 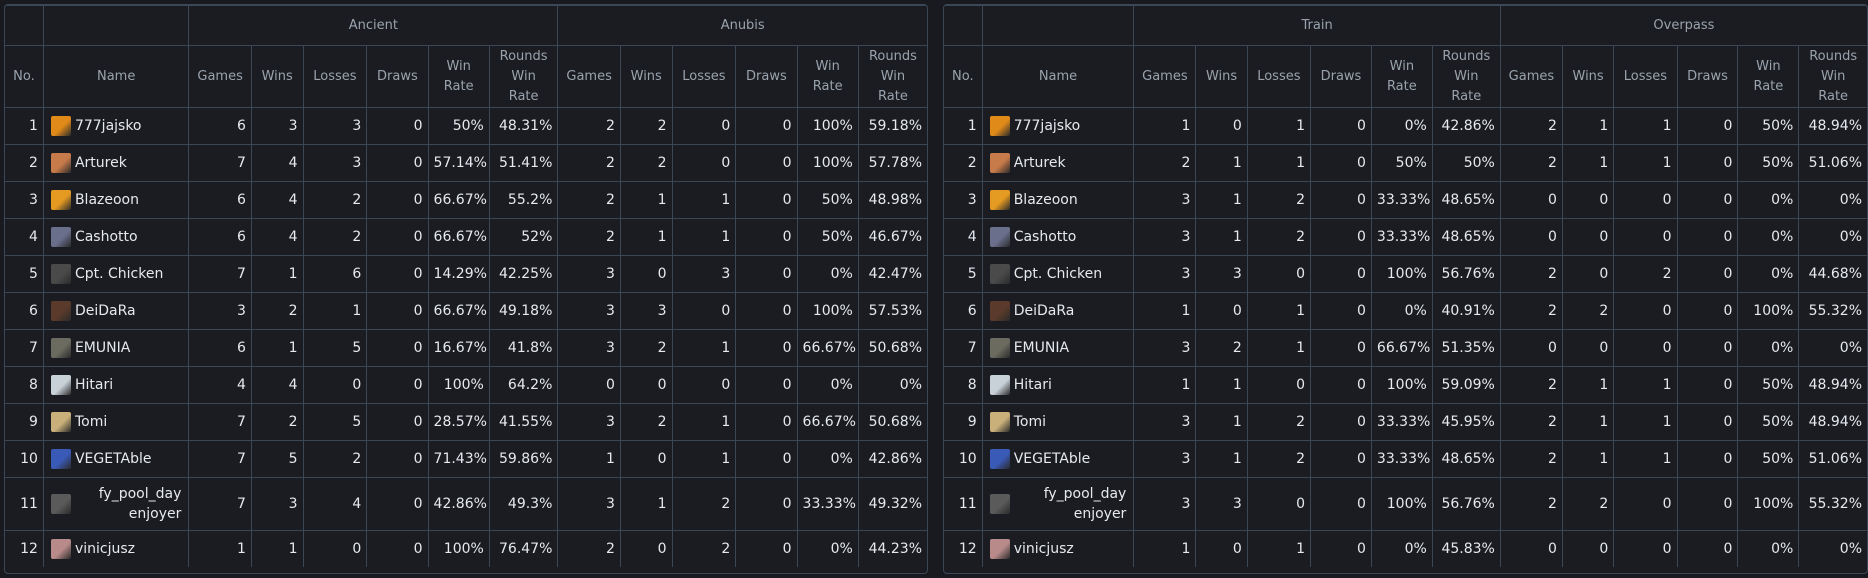 I want to click on stat-rounds-win-rate: 0%, so click(x=1832, y=237).